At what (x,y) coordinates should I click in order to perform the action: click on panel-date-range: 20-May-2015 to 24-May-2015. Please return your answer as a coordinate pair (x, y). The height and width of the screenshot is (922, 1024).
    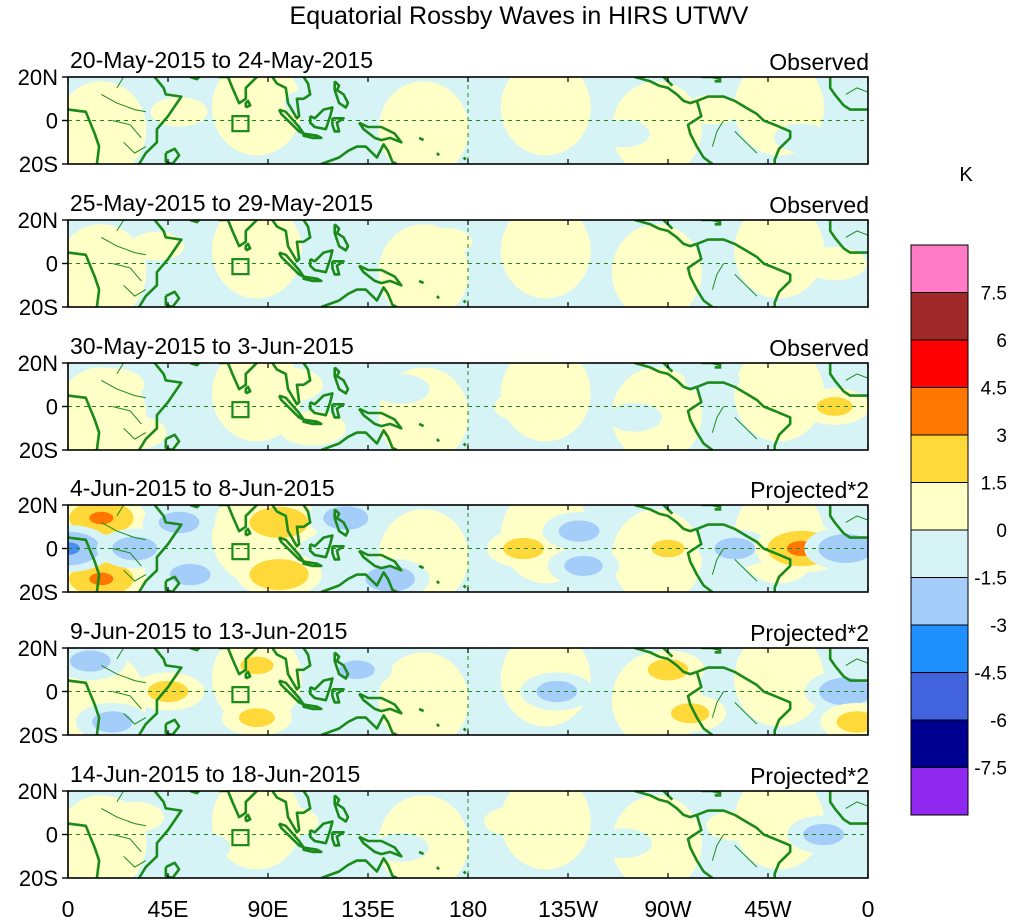
    Looking at the image, I should click on (221, 60).